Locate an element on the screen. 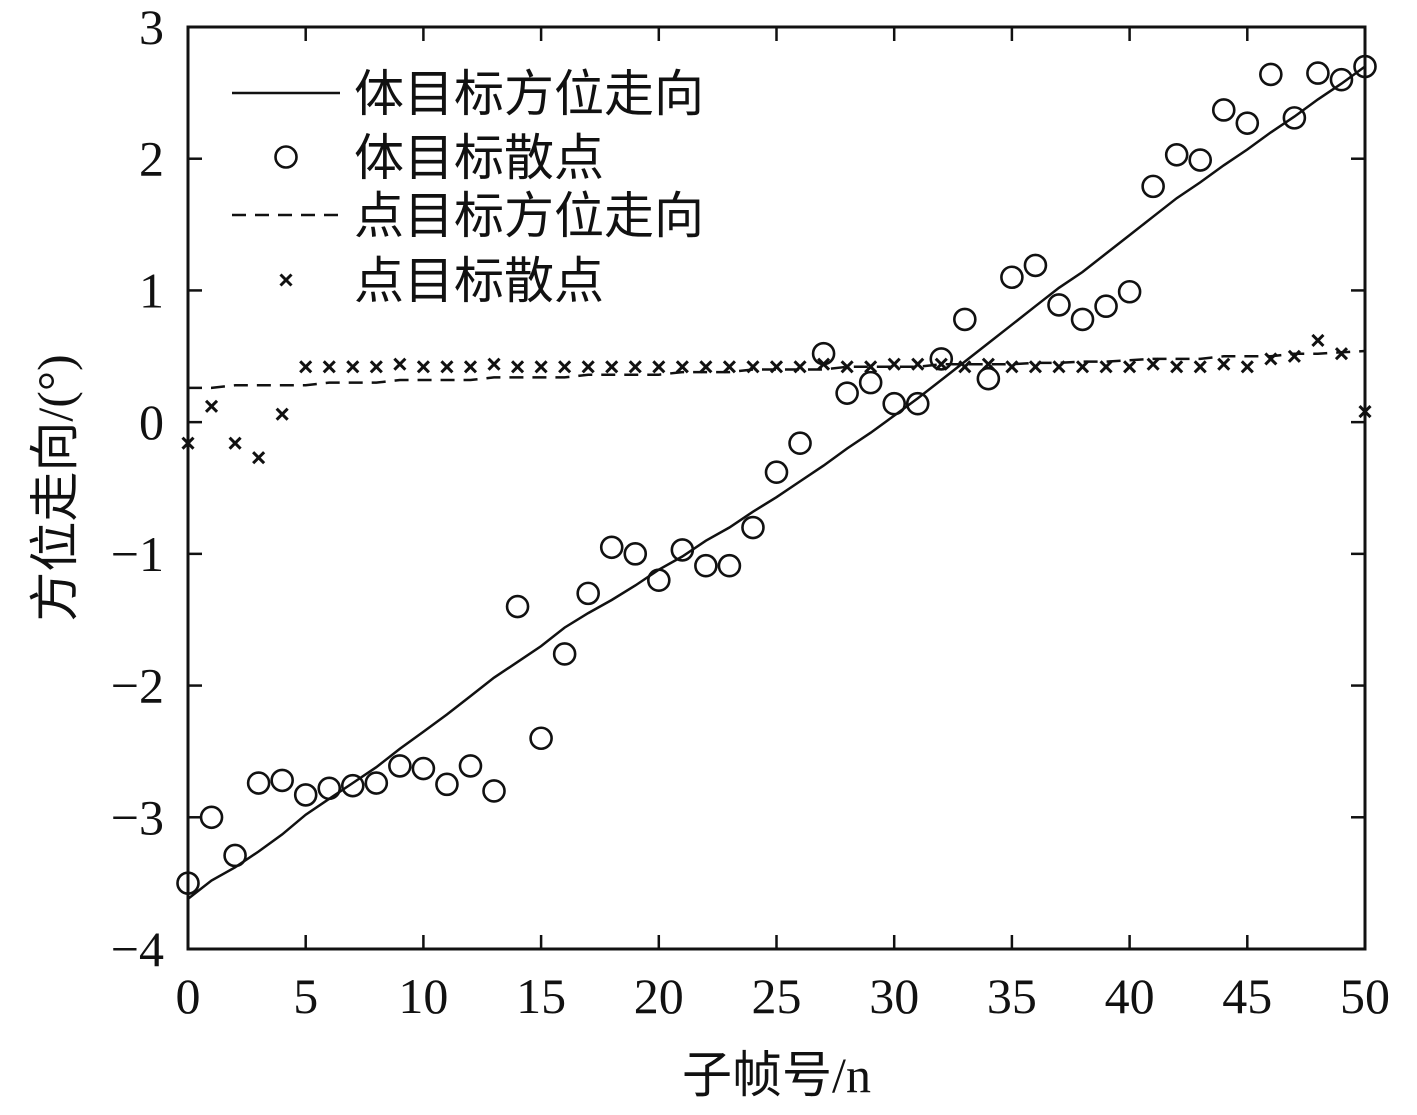 This screenshot has width=1417, height=1115. legend-item-solid: 体目标方位走向 is located at coordinates (468, 94).